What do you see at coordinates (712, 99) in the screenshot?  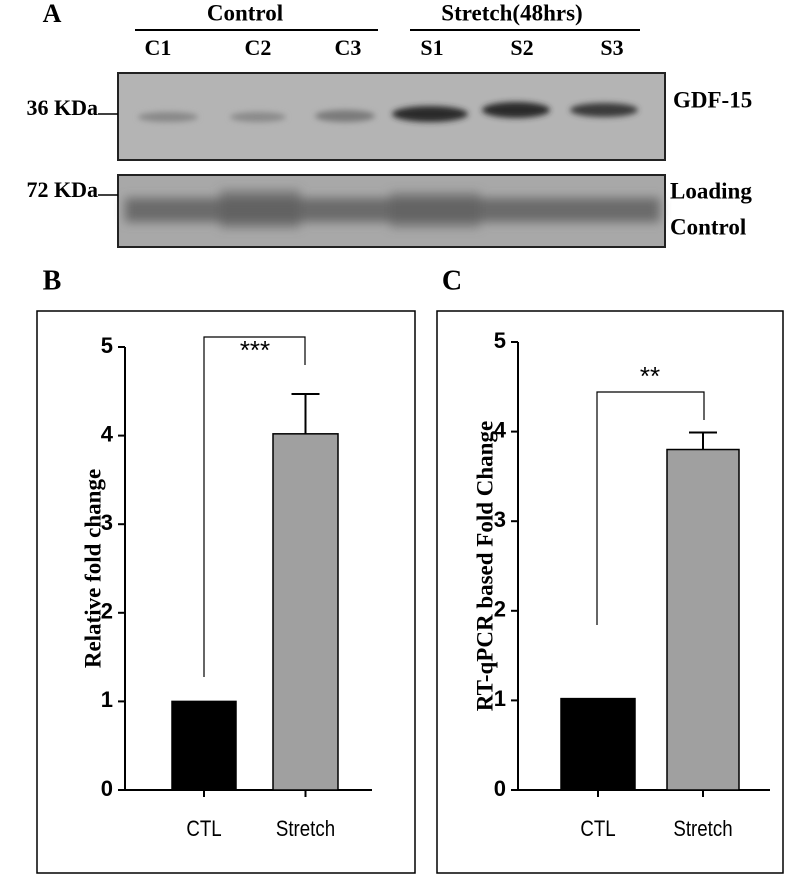 I see `target-label: GDF-15` at bounding box center [712, 99].